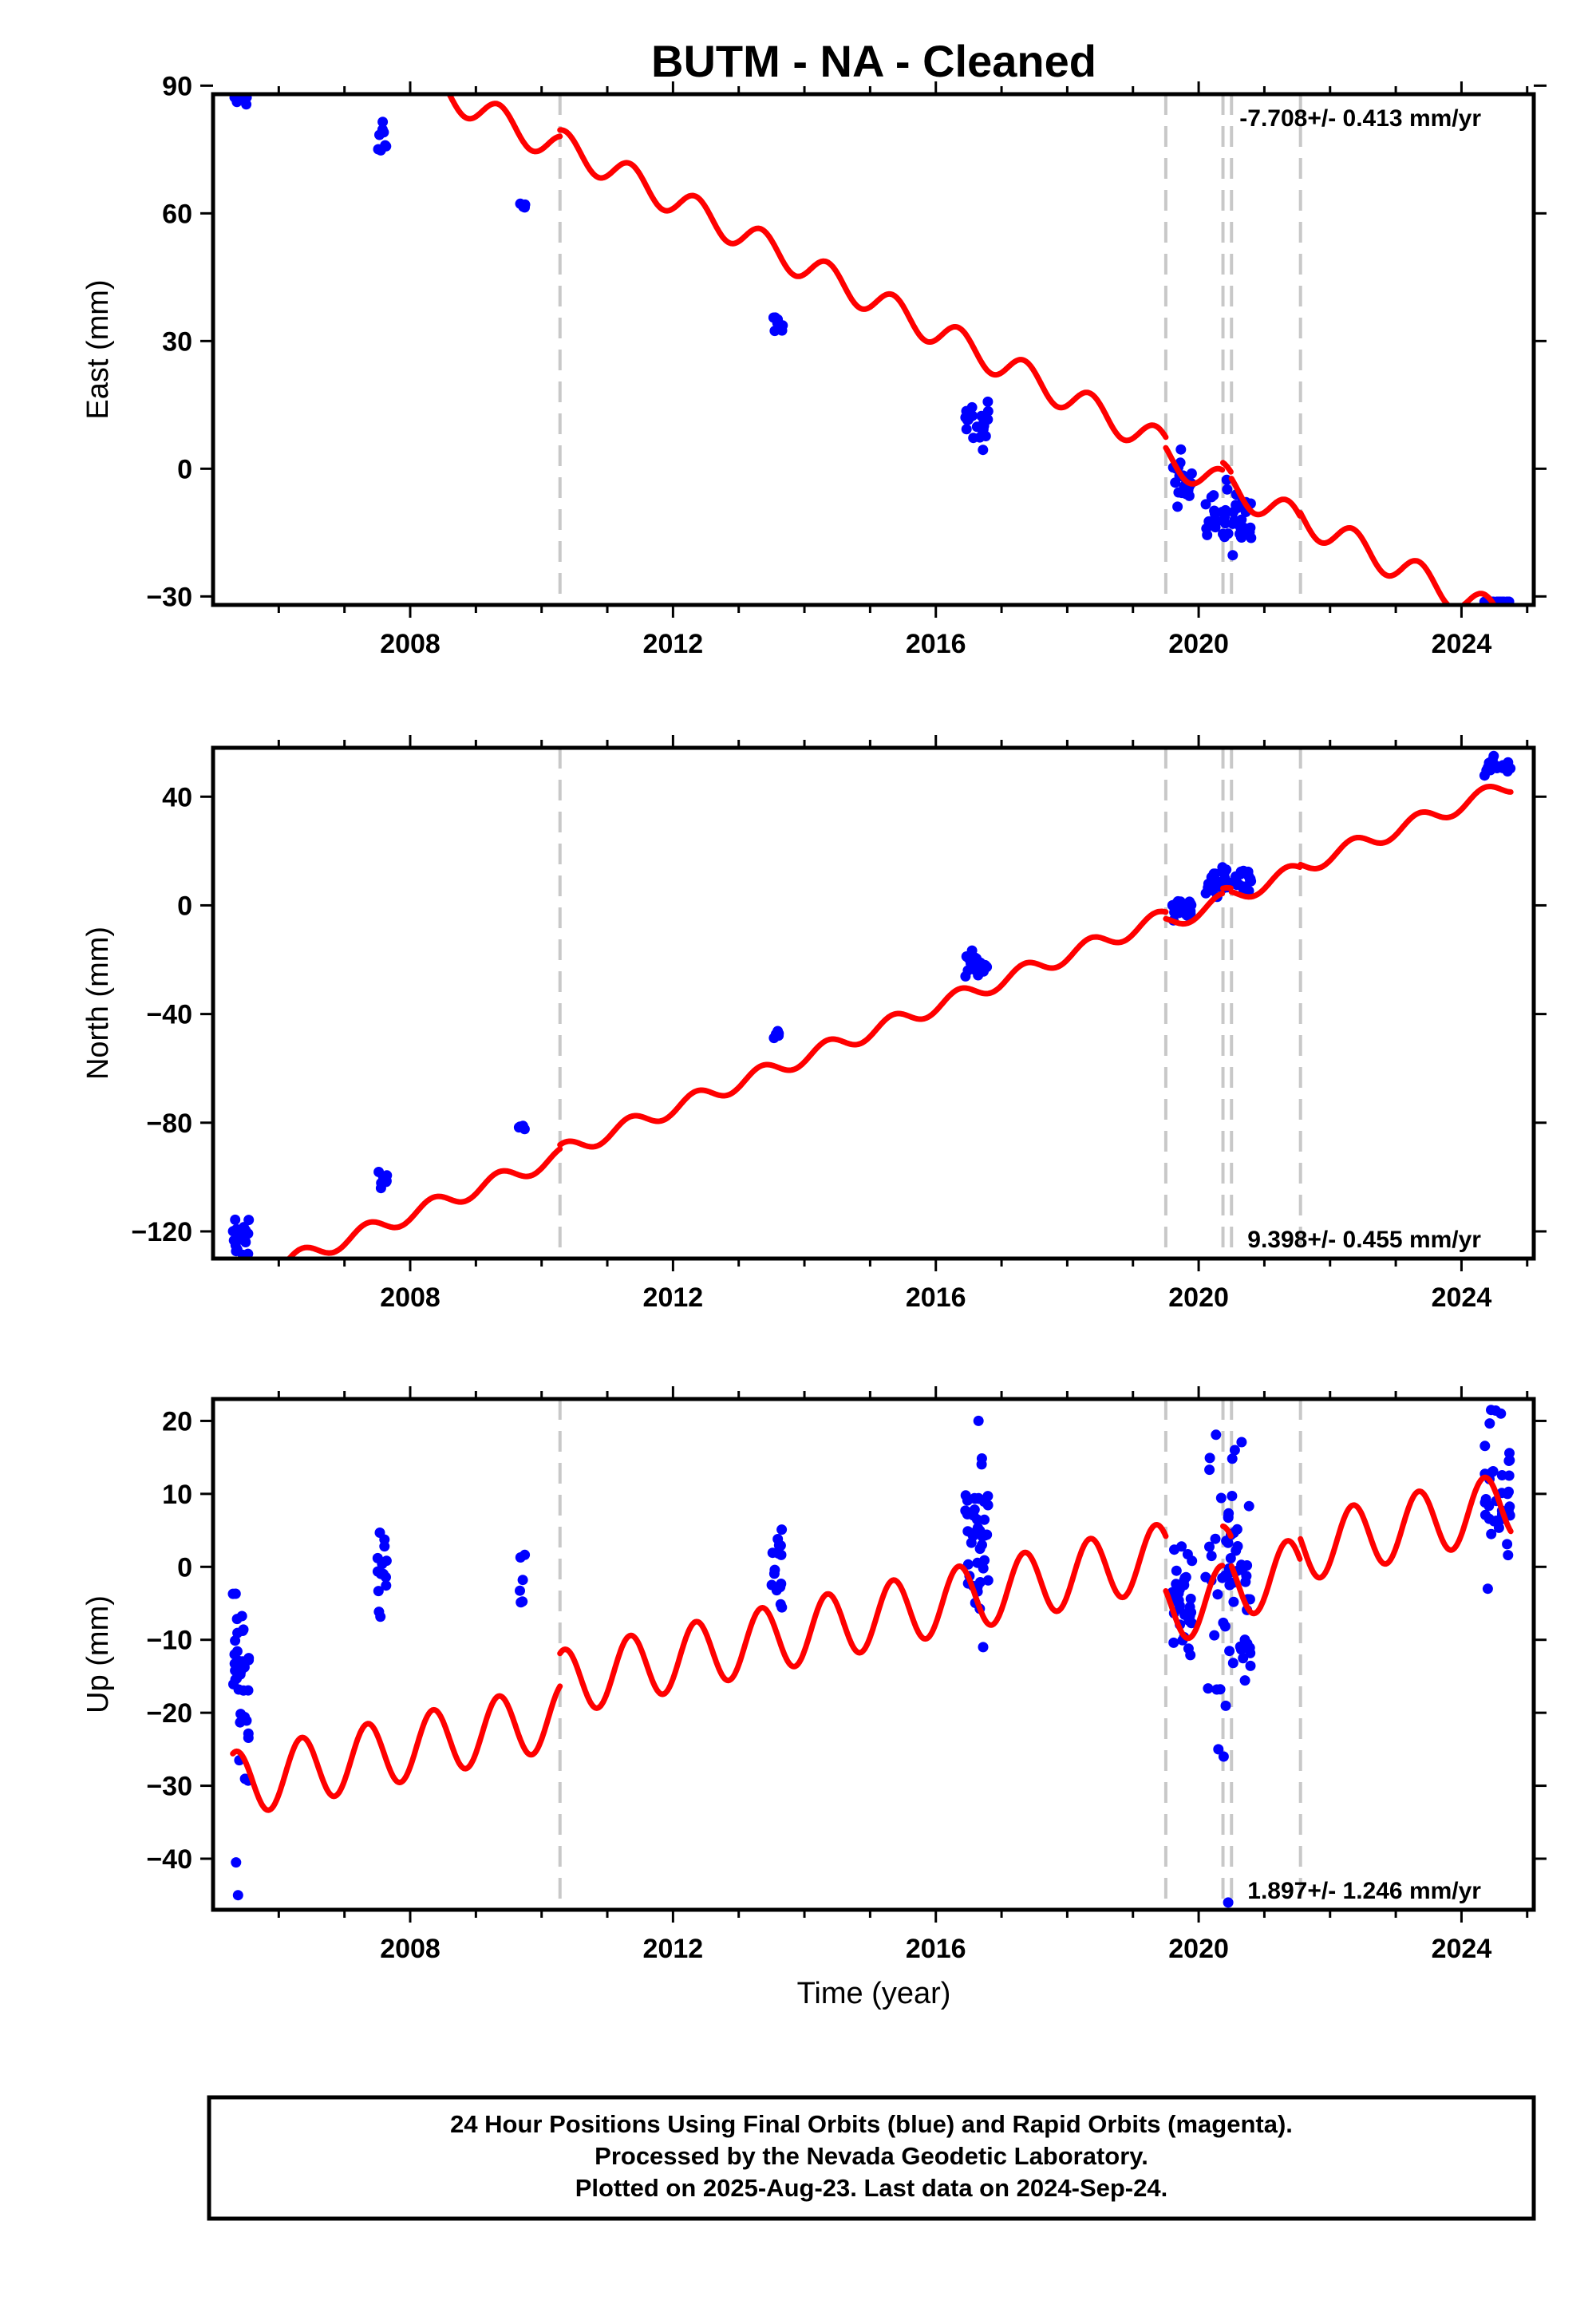 This screenshot has height=2316, width=1596. I want to click on east-x-tick-label: 2020, so click(1198, 644).